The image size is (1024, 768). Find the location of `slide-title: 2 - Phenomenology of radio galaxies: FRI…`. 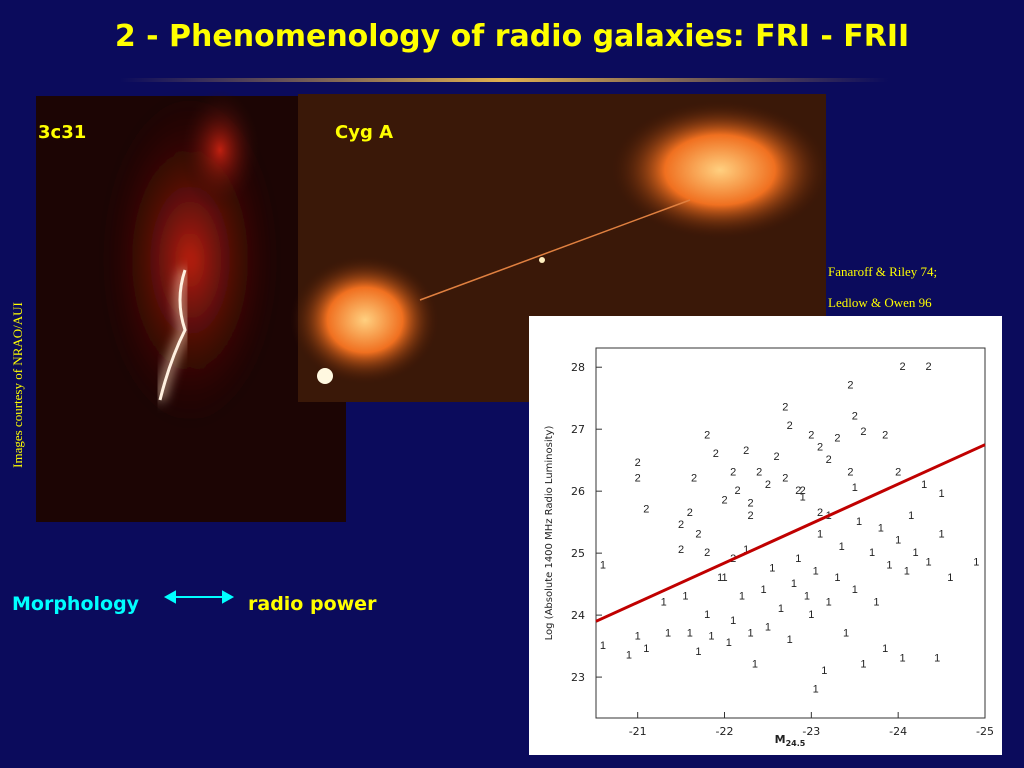

slide-title: 2 - Phenomenology of radio galaxies: FRI… is located at coordinates (512, 36).